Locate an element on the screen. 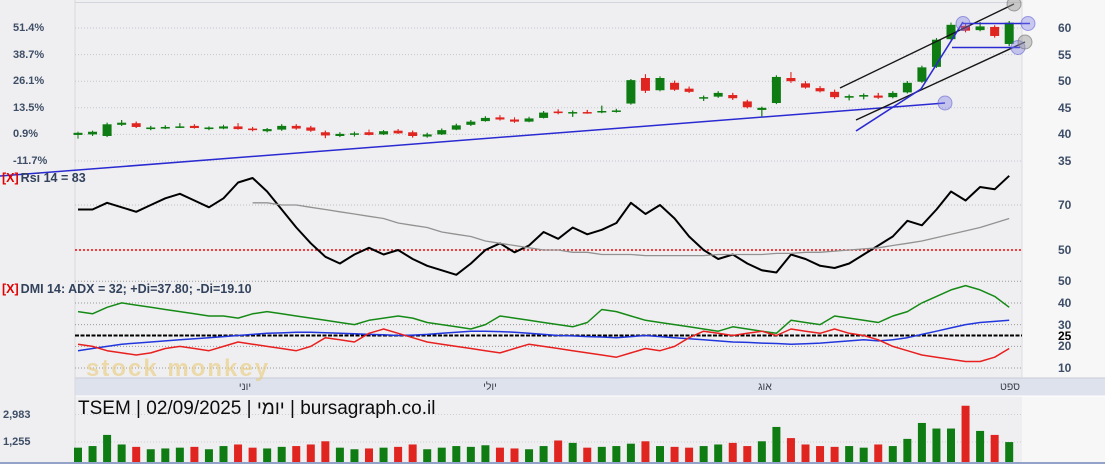  month-label: אוג is located at coordinates (765, 387).